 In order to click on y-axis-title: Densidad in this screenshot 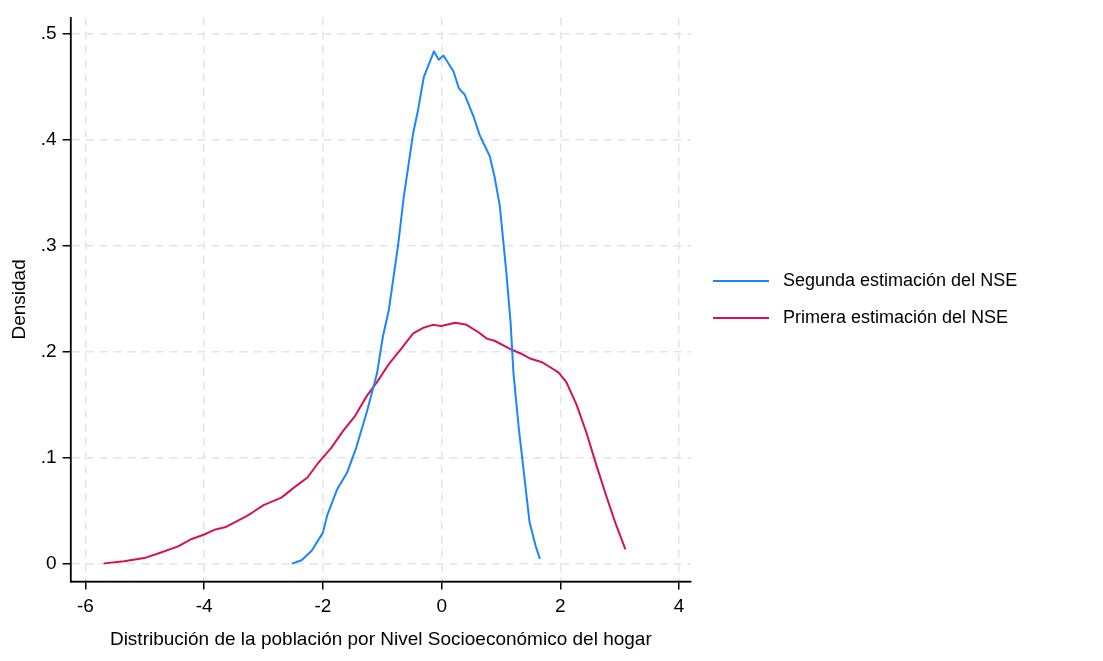, I will do `click(18, 299)`.